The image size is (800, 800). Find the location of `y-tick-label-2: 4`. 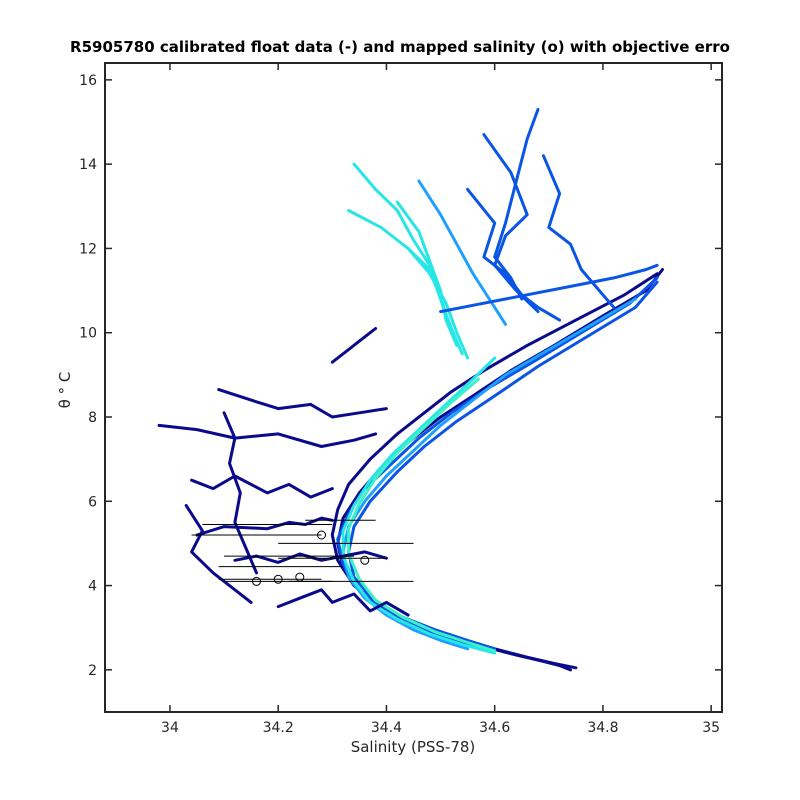

y-tick-label-2: 4 is located at coordinates (92, 587).